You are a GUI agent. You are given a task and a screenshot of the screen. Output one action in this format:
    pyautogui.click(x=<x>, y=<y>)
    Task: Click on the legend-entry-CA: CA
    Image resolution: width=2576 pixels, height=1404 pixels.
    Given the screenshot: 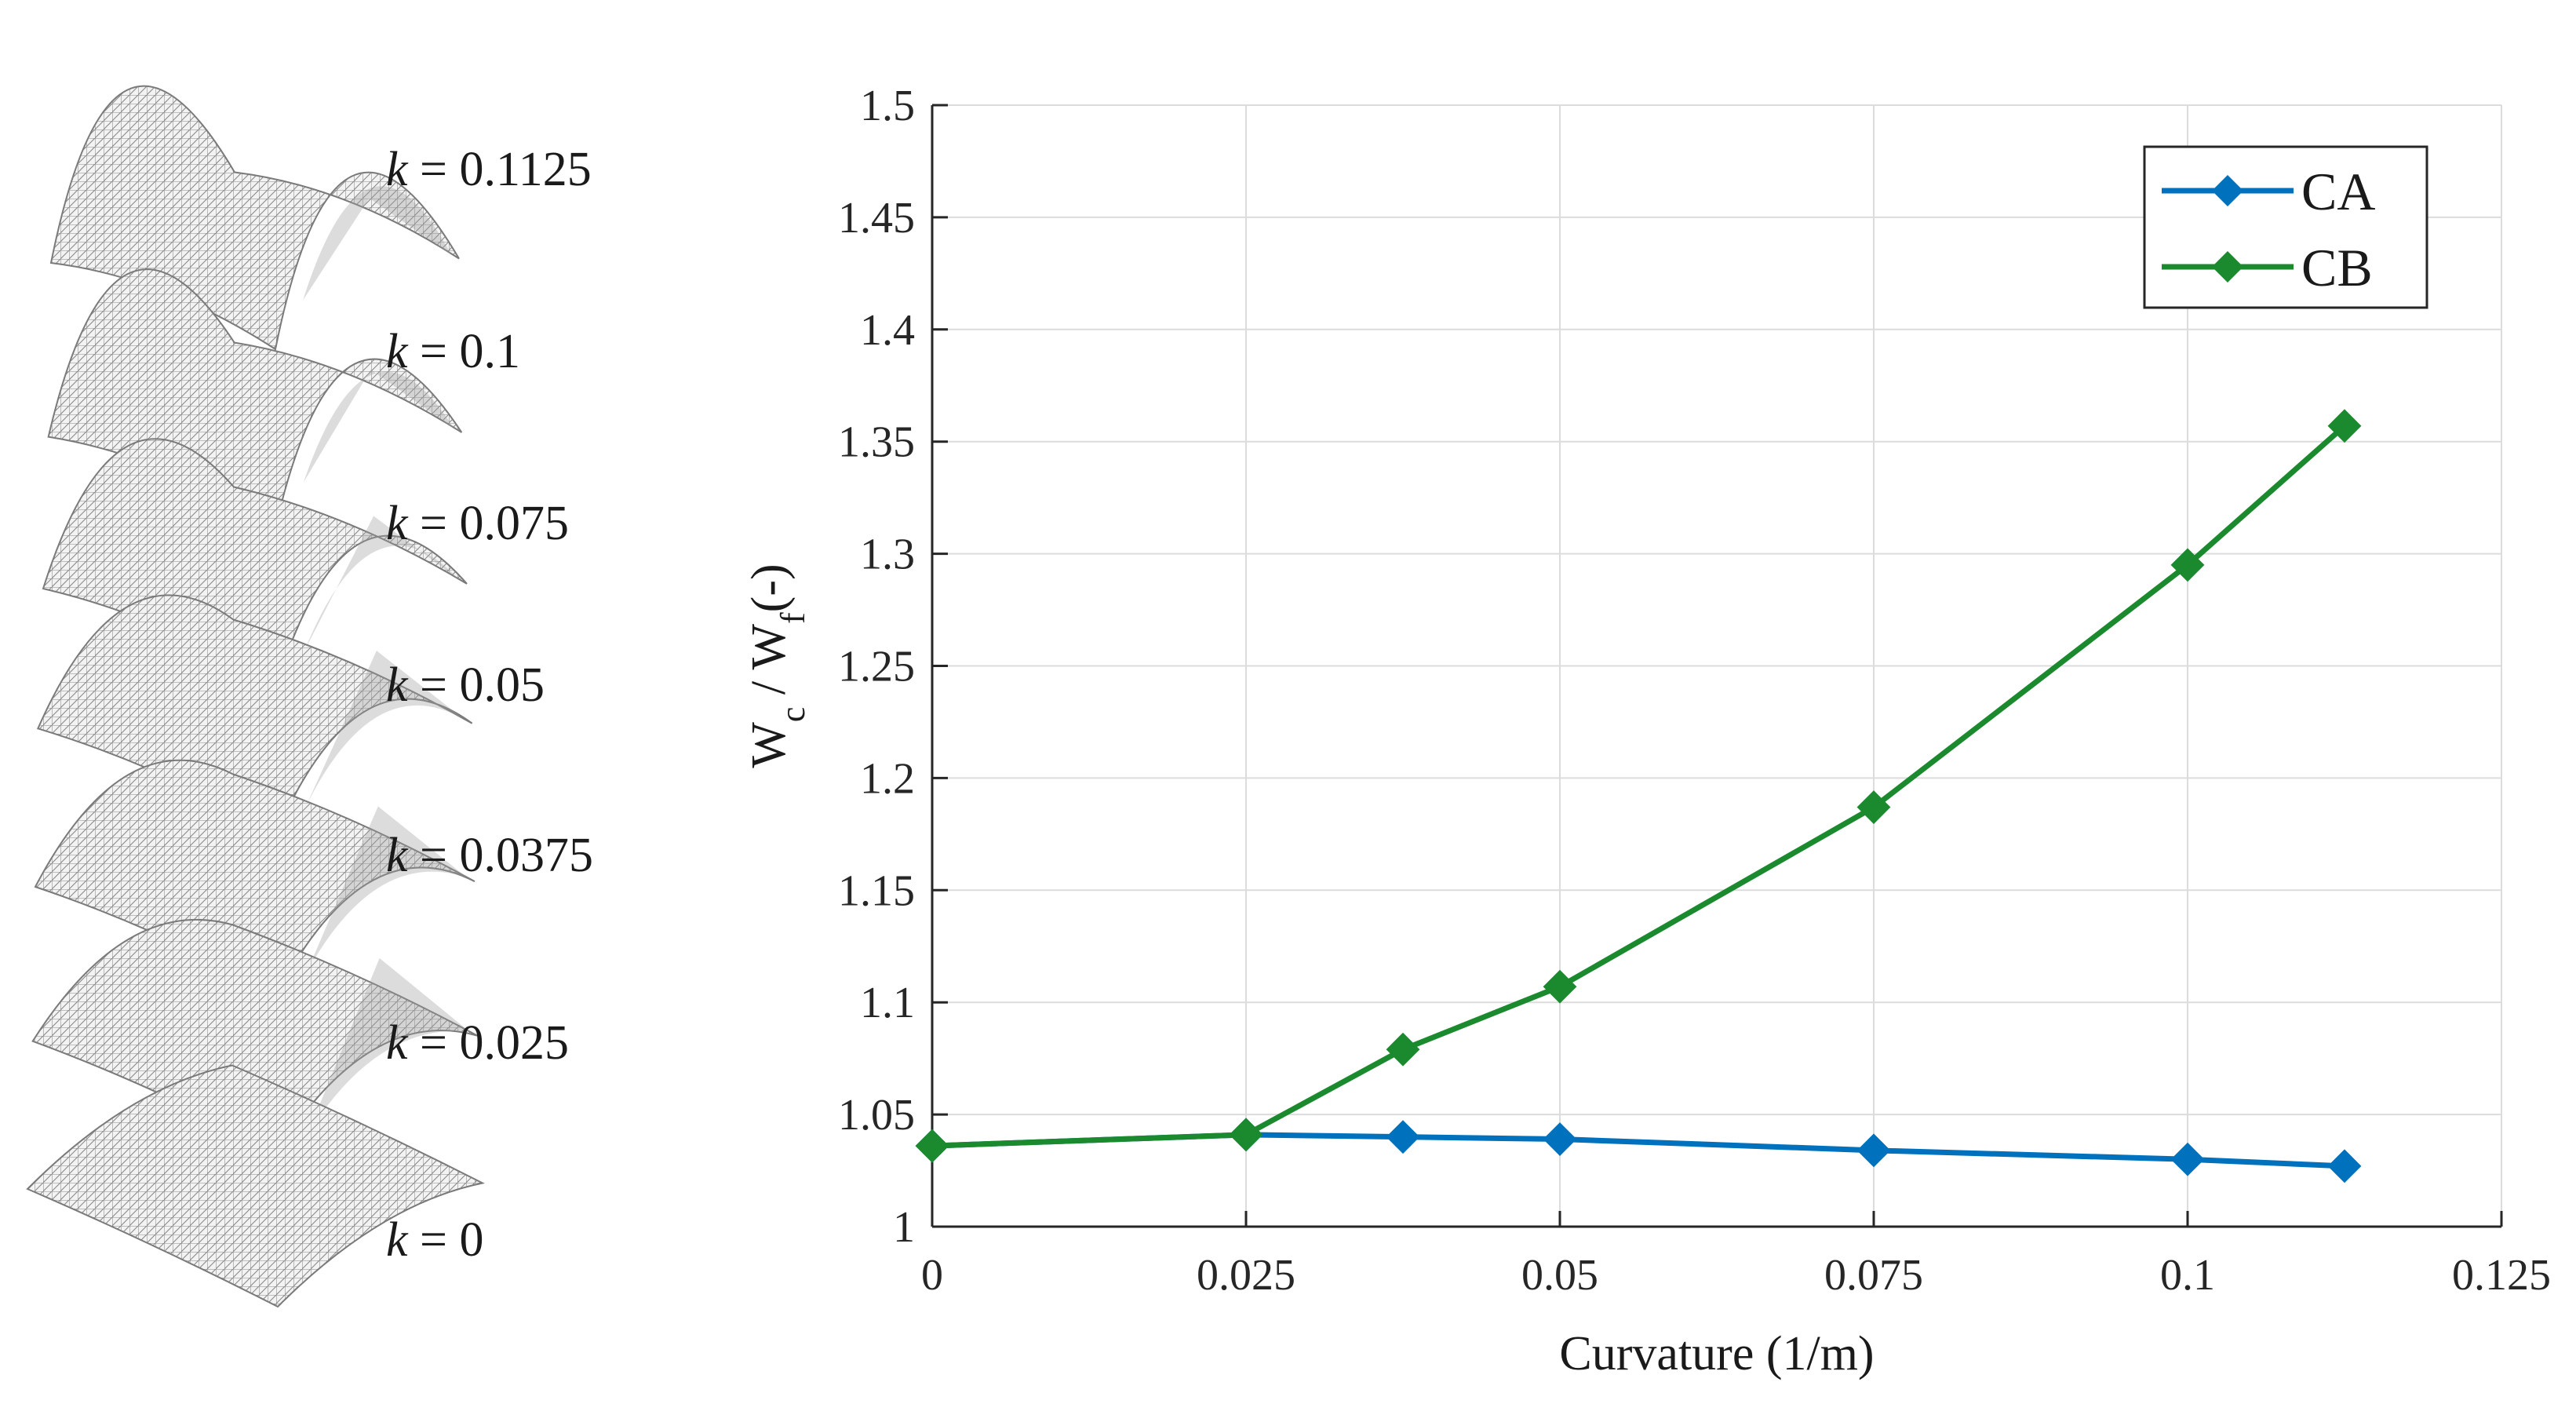 What is the action you would take?
    pyautogui.click(x=2268, y=191)
    